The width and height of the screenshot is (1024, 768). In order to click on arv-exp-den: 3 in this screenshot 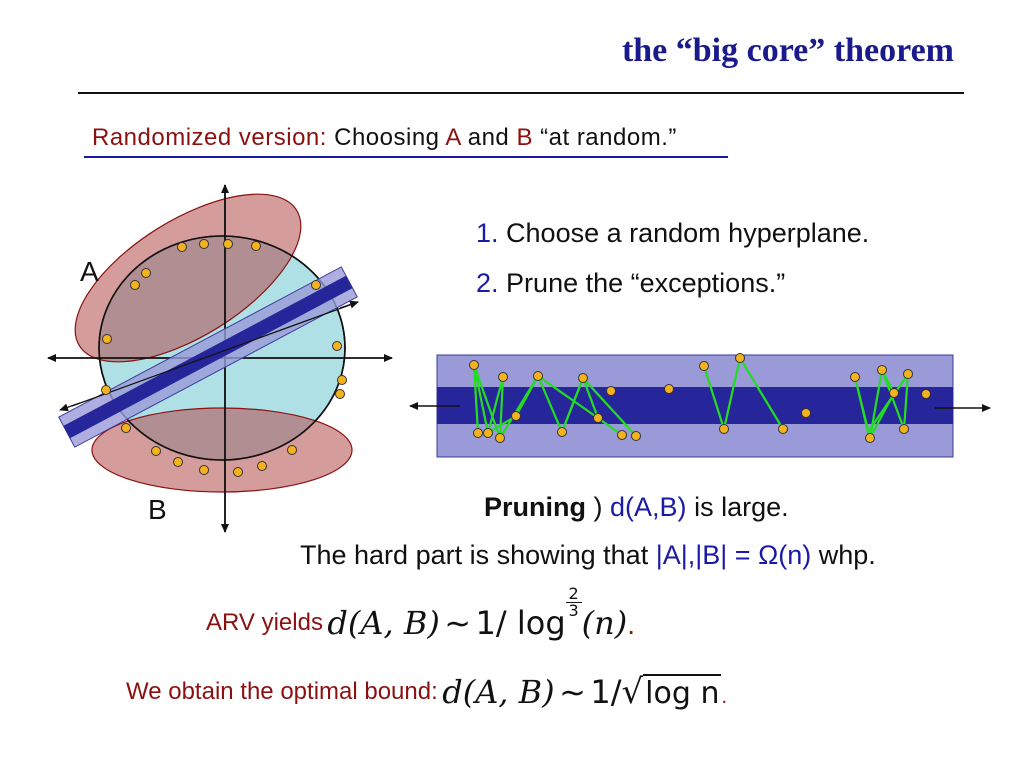, I will do `click(573, 610)`.